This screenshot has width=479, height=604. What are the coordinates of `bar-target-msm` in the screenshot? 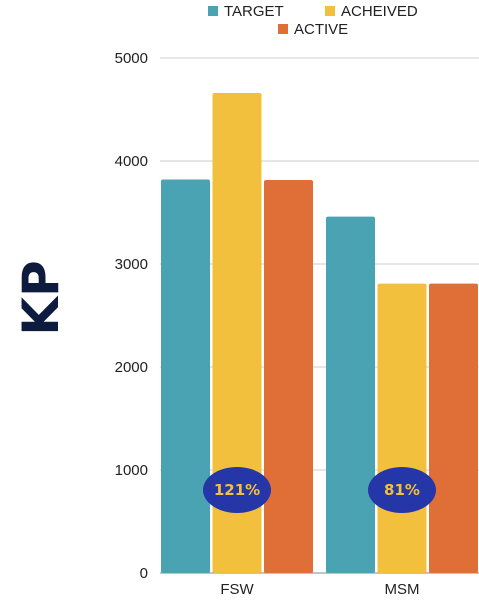 It's located at (350, 394).